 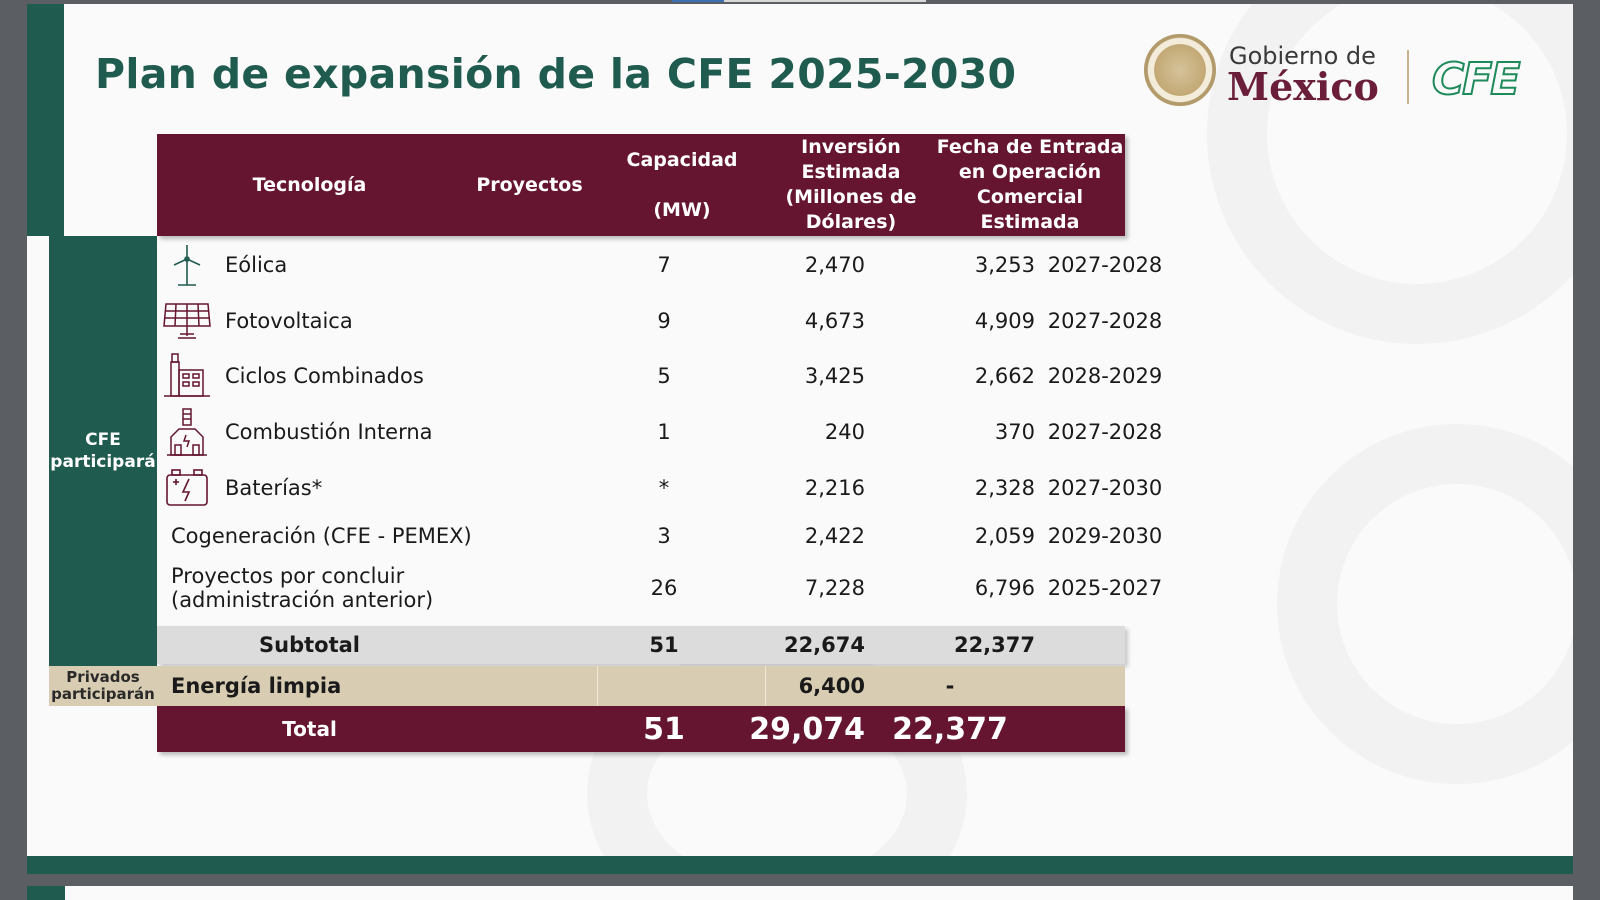 What do you see at coordinates (682, 184) in the screenshot?
I see `header-capacidad: Capacidad (MW)` at bounding box center [682, 184].